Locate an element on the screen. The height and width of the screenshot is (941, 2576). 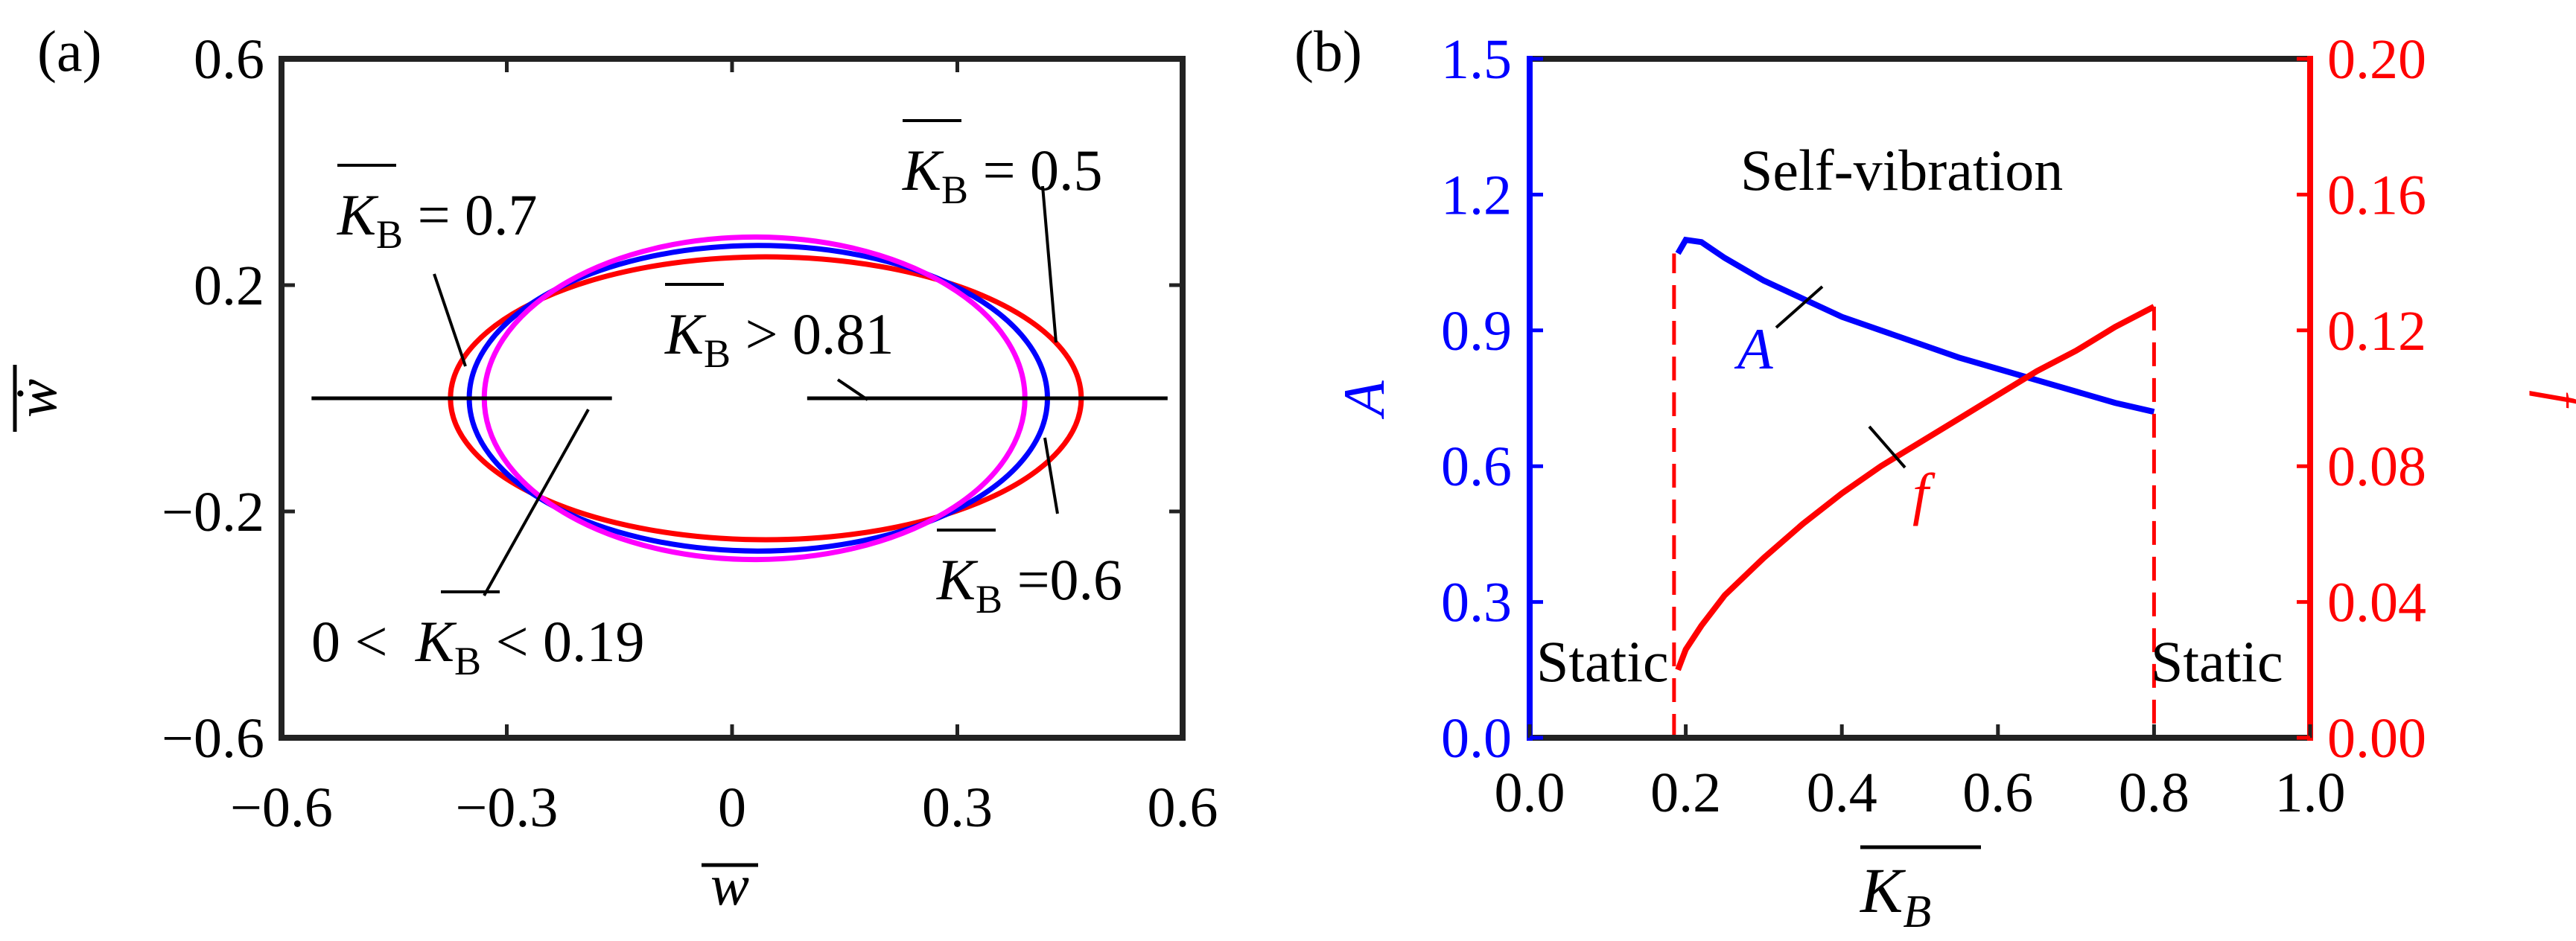
self-vibration-label: Self-vibration is located at coordinates (1901, 170).